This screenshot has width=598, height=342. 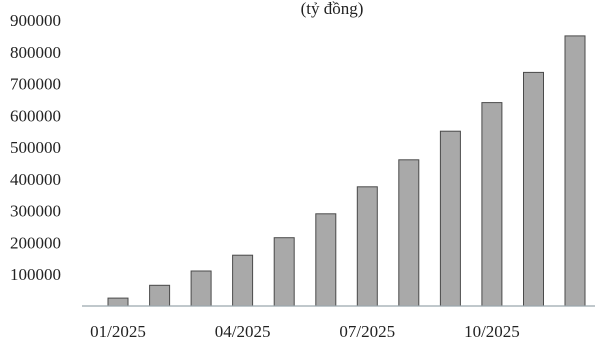 I want to click on bar-06-2025, so click(x=326, y=260).